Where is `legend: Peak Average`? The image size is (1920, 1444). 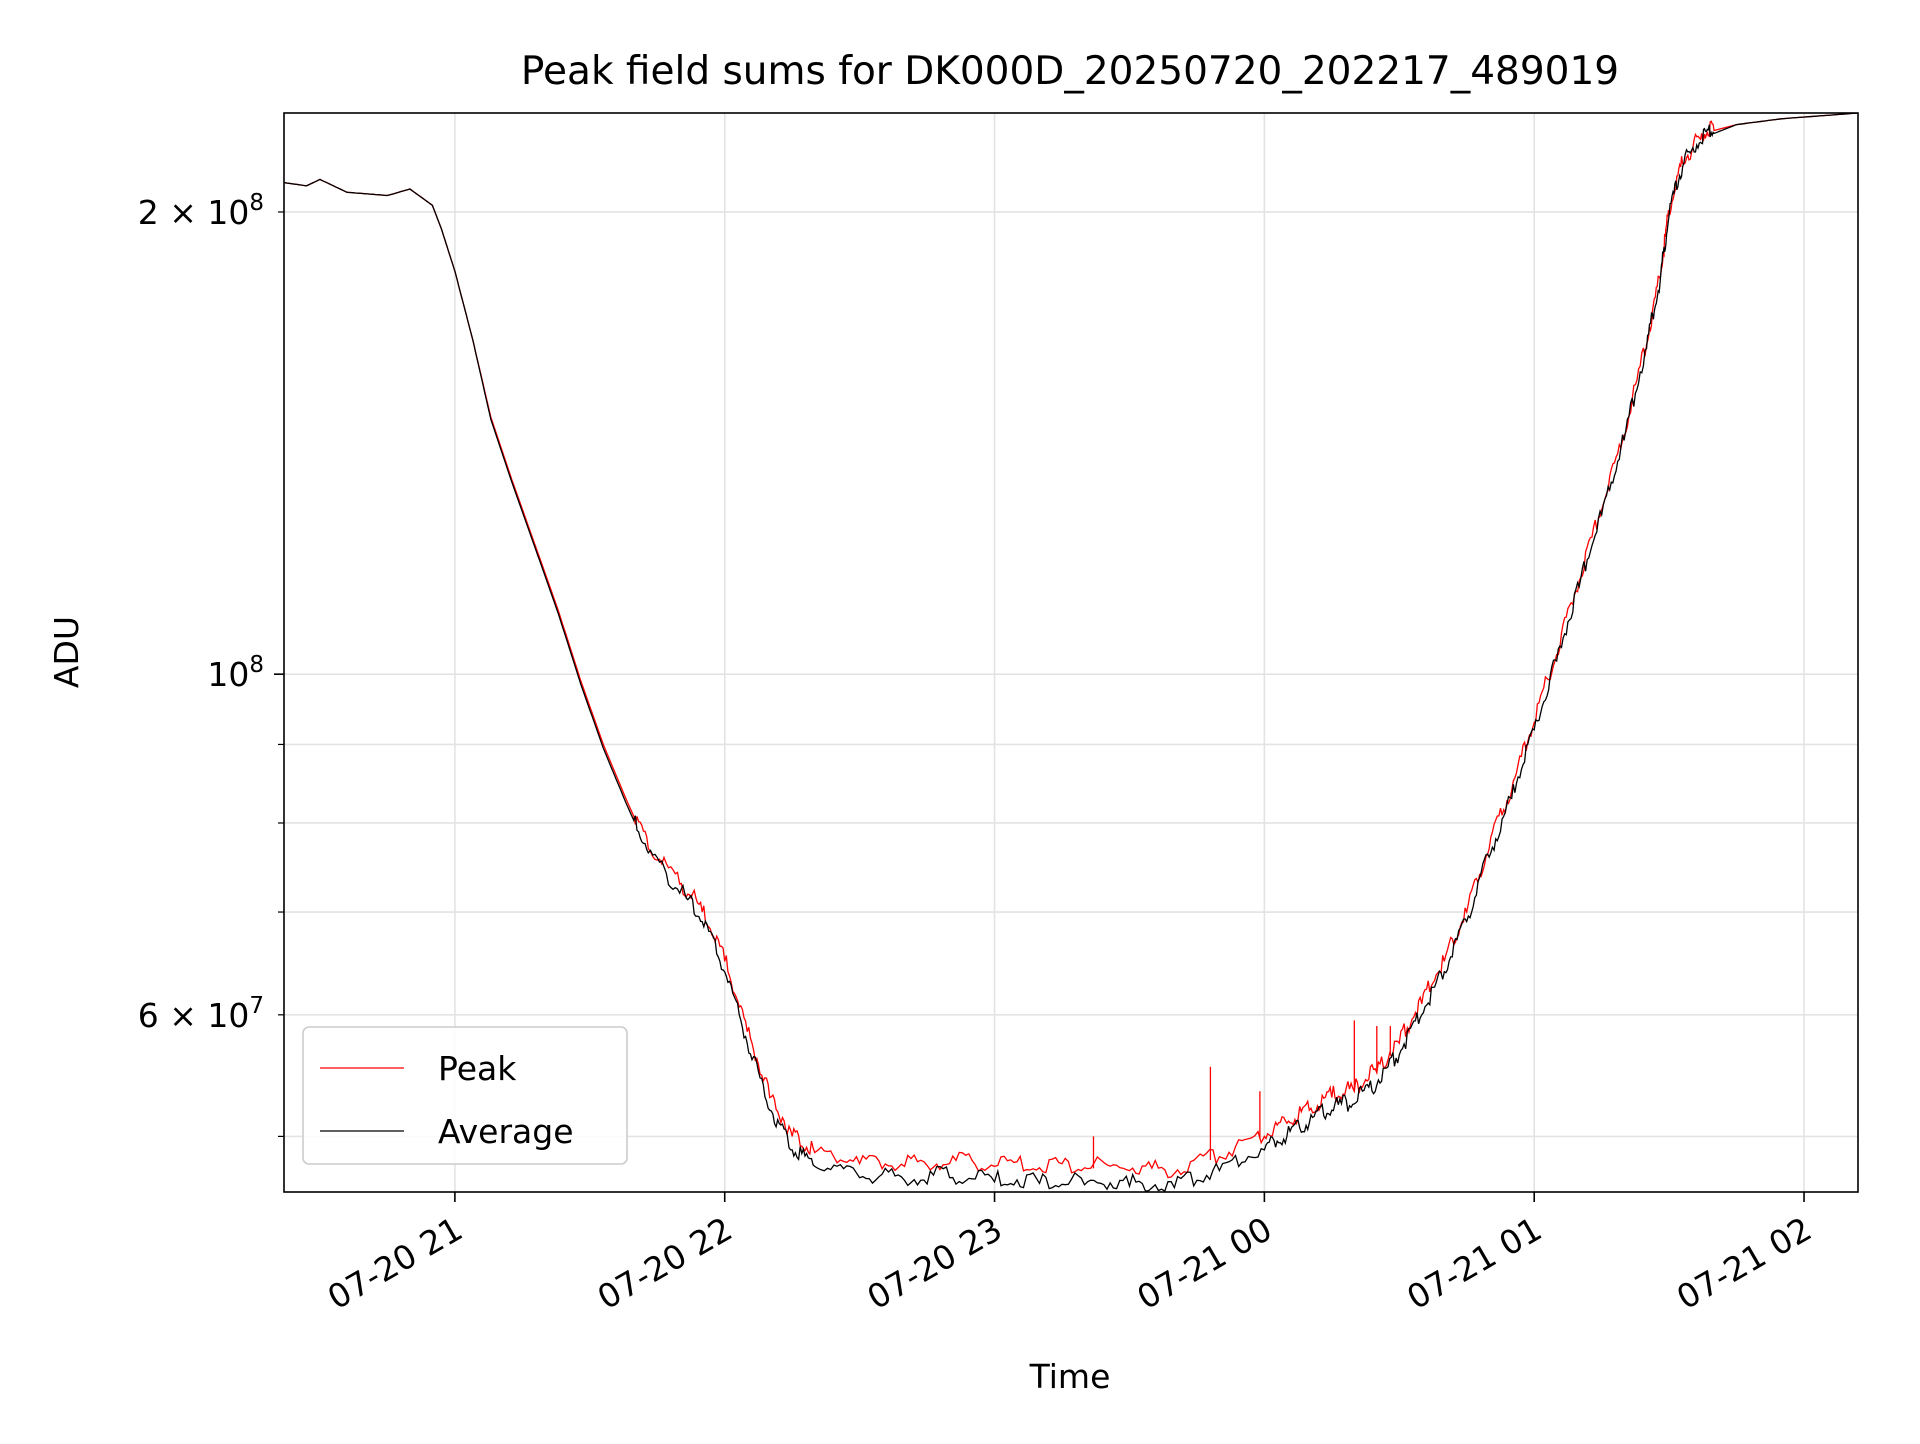
legend: Peak Average is located at coordinates (465, 1095).